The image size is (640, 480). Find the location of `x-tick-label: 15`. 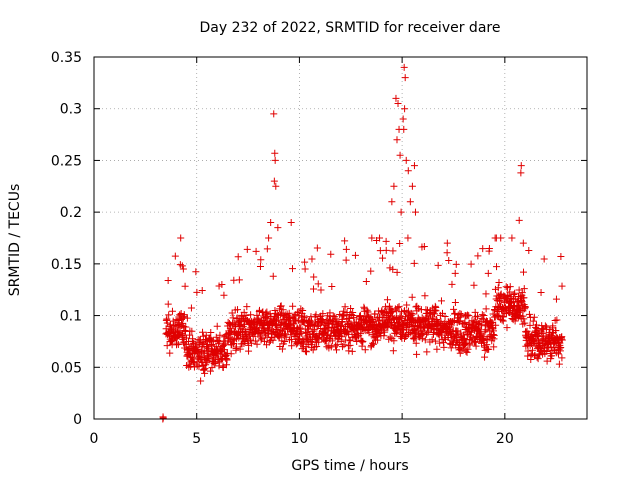

x-tick-label: 15 is located at coordinates (402, 439).